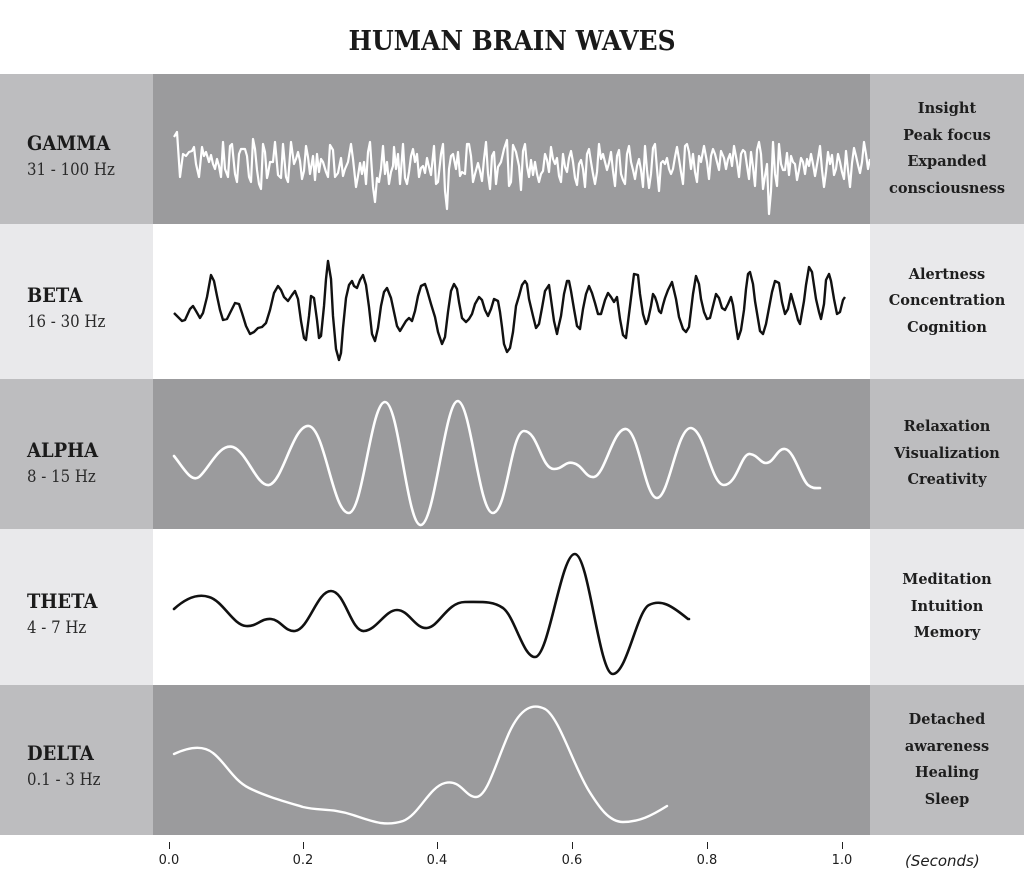 This screenshot has width=1024, height=888. What do you see at coordinates (431, 614) in the screenshot?
I see `theta-wave-line` at bounding box center [431, 614].